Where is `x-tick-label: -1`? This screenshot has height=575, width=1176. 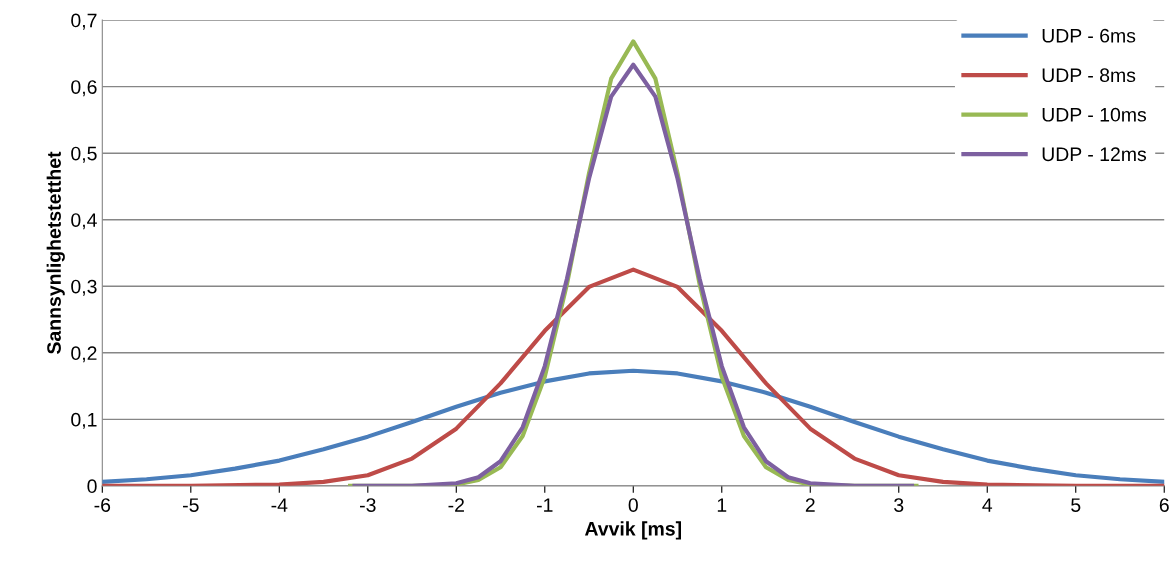 x-tick-label: -1 is located at coordinates (545, 505).